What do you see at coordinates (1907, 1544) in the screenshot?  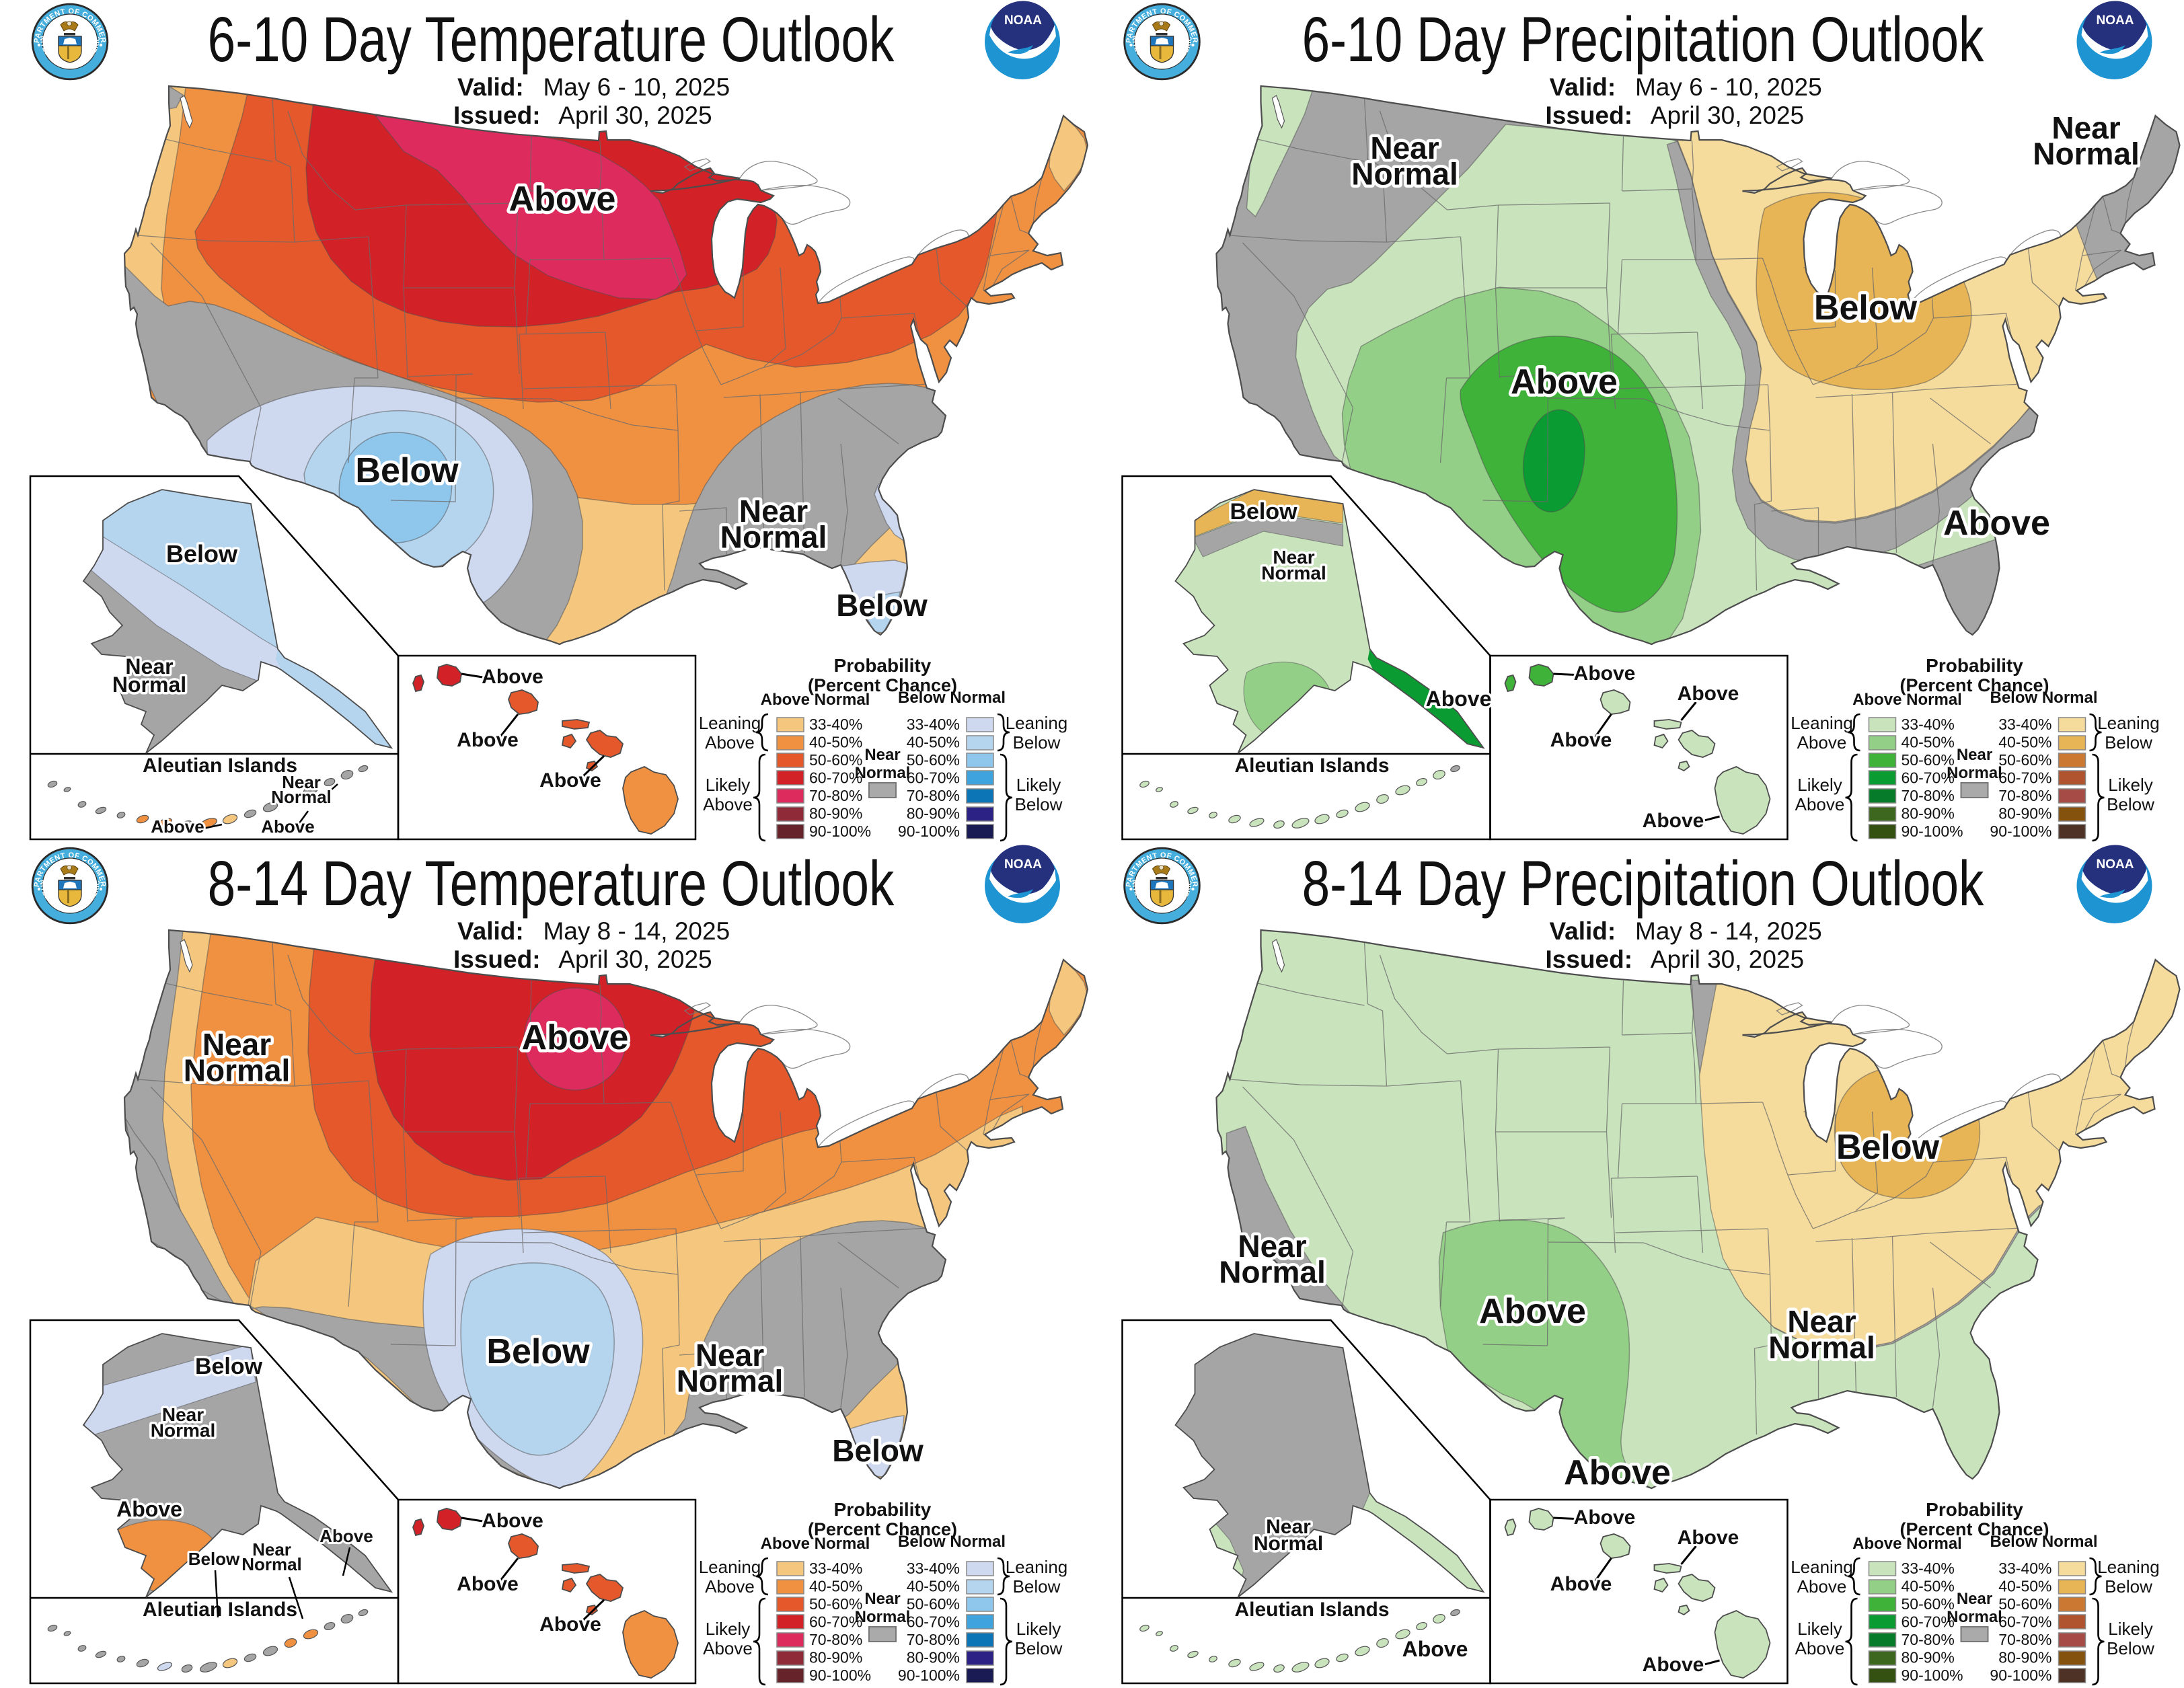 I see `svg-text: Above Normal` at bounding box center [1907, 1544].